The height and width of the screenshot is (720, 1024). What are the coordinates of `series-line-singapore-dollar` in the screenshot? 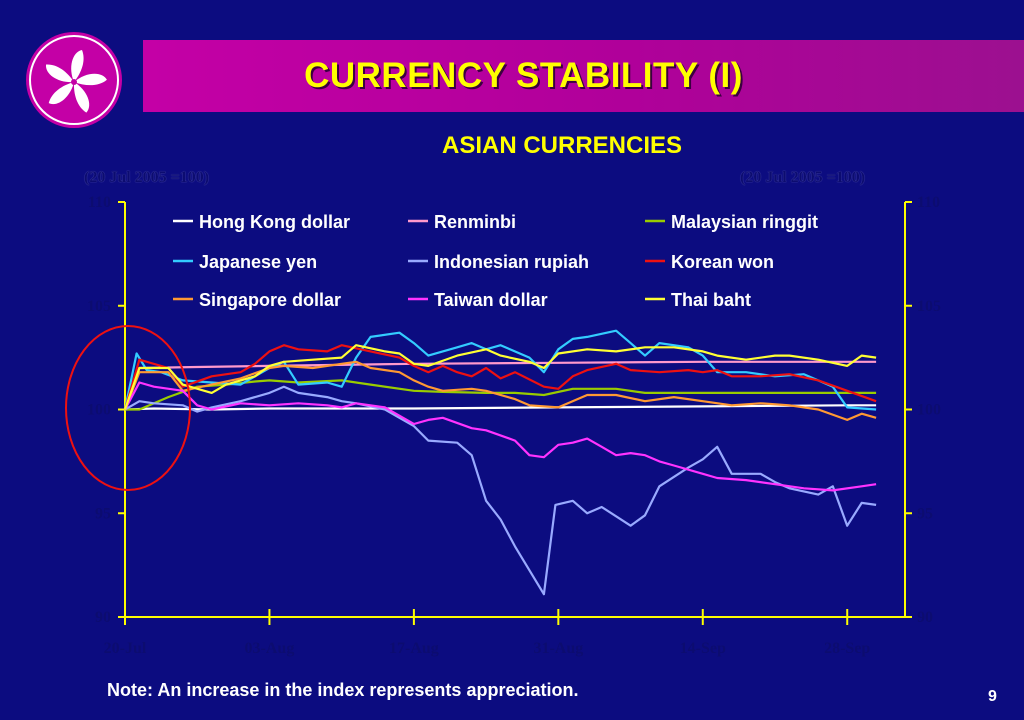 It's located at (500, 390).